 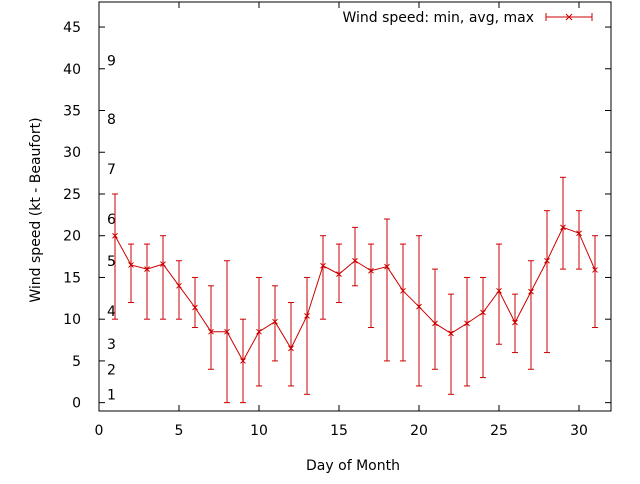 I want to click on beaufort-label: 7, so click(x=111, y=170).